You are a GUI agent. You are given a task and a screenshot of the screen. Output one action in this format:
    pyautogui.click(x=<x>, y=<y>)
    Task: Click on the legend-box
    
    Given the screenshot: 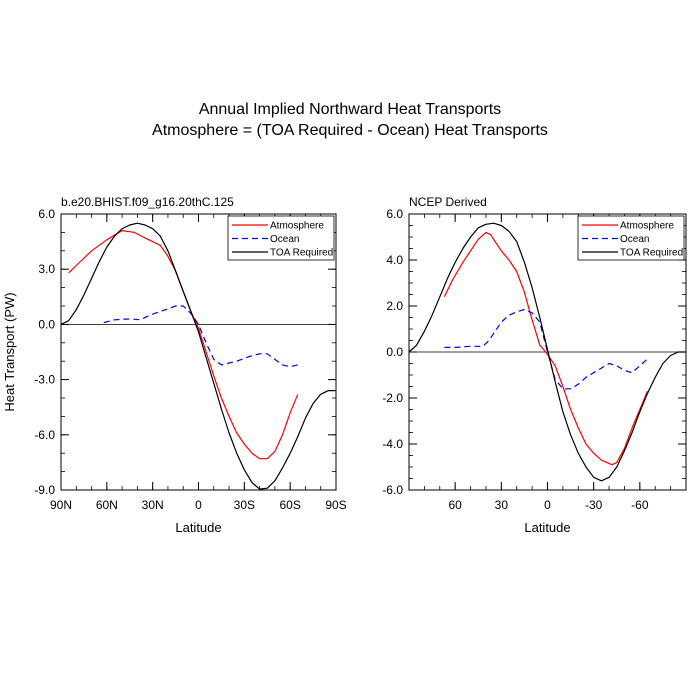 What is the action you would take?
    pyautogui.click(x=631, y=238)
    